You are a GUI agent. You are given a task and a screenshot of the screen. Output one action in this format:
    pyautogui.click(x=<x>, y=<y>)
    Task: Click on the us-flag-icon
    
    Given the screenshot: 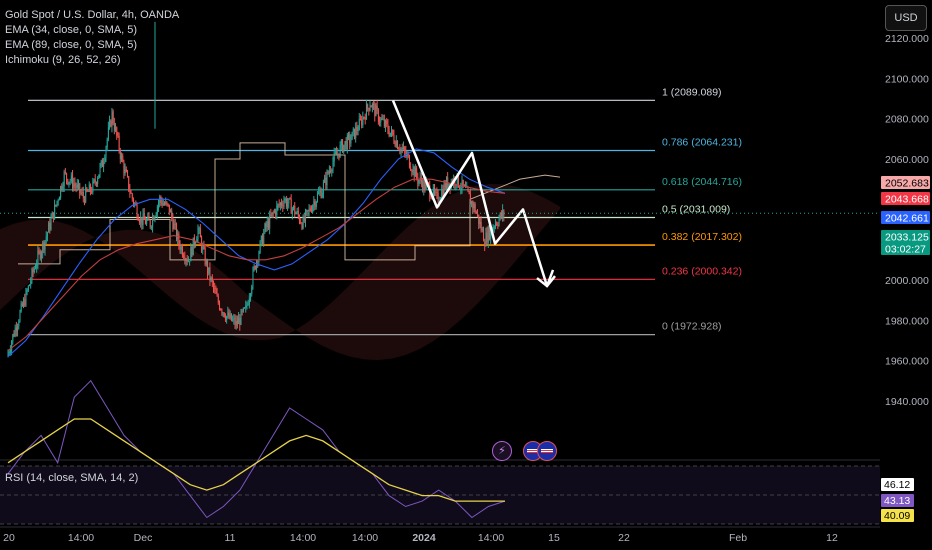 What is the action you would take?
    pyautogui.click(x=547, y=451)
    